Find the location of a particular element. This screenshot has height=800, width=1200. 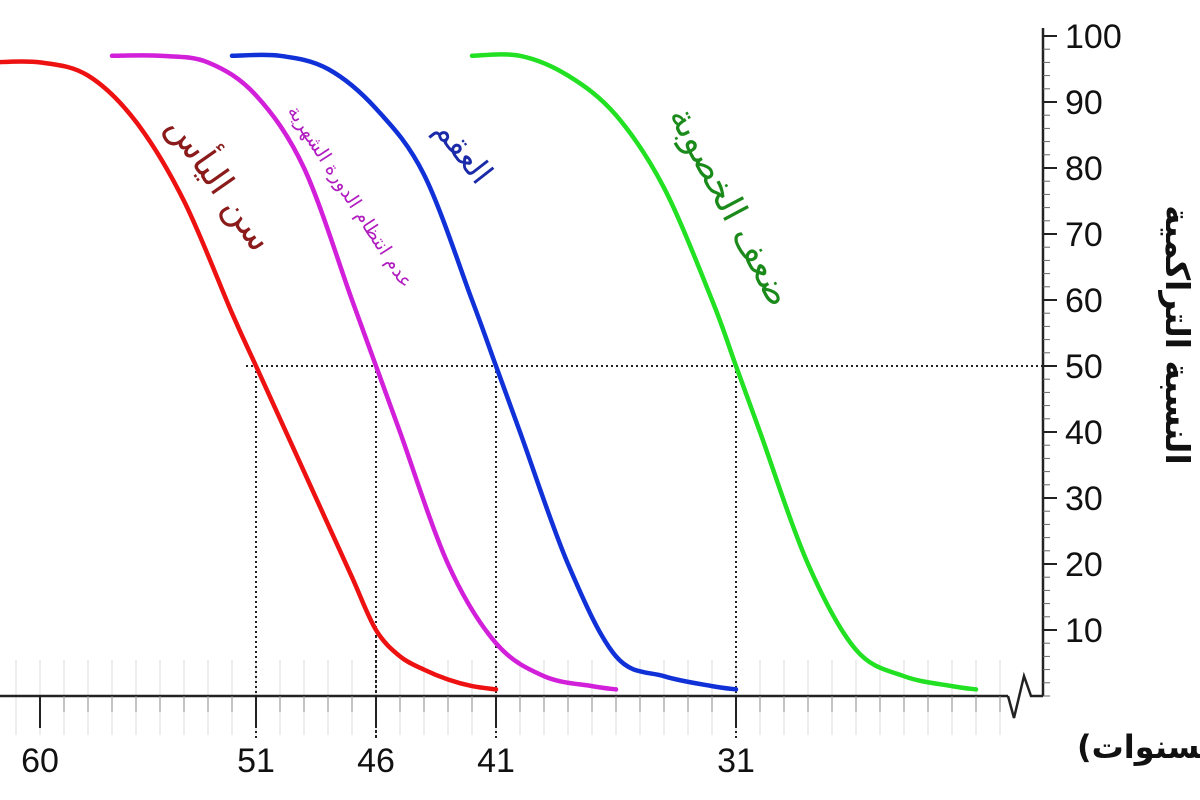

y-tick-label: 10 is located at coordinates (1084, 631).